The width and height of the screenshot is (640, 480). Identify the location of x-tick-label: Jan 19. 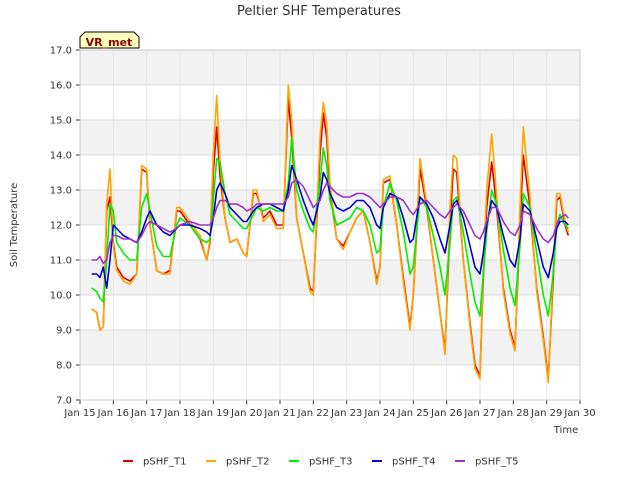
(213, 413).